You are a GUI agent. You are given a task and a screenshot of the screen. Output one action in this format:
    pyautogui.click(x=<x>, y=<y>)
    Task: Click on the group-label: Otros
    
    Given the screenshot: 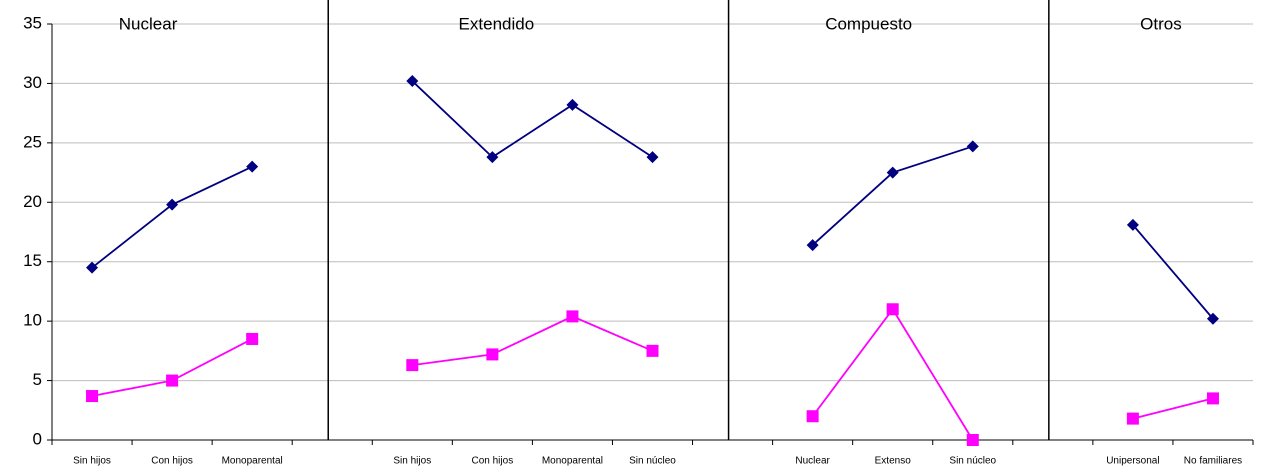 What is the action you would take?
    pyautogui.click(x=1161, y=23)
    